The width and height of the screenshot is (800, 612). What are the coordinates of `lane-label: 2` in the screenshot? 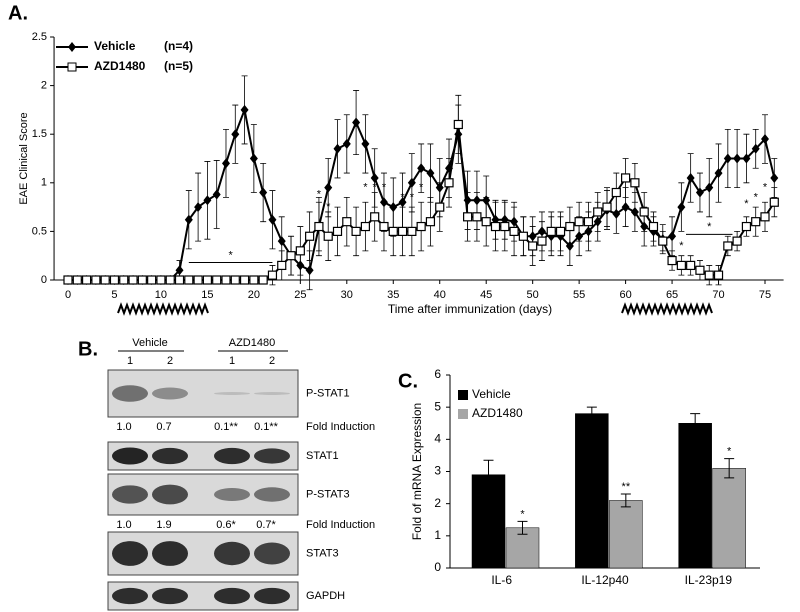 It's located at (170, 361).